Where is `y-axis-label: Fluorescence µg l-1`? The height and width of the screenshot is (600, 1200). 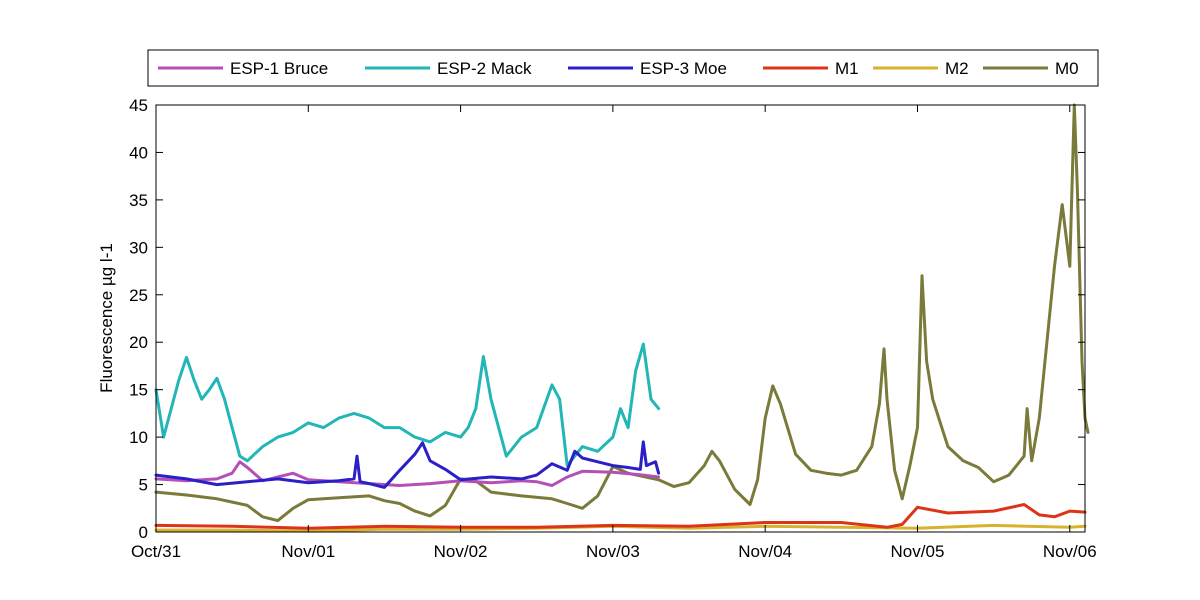 y-axis-label: Fluorescence µg l-1 is located at coordinates (106, 318).